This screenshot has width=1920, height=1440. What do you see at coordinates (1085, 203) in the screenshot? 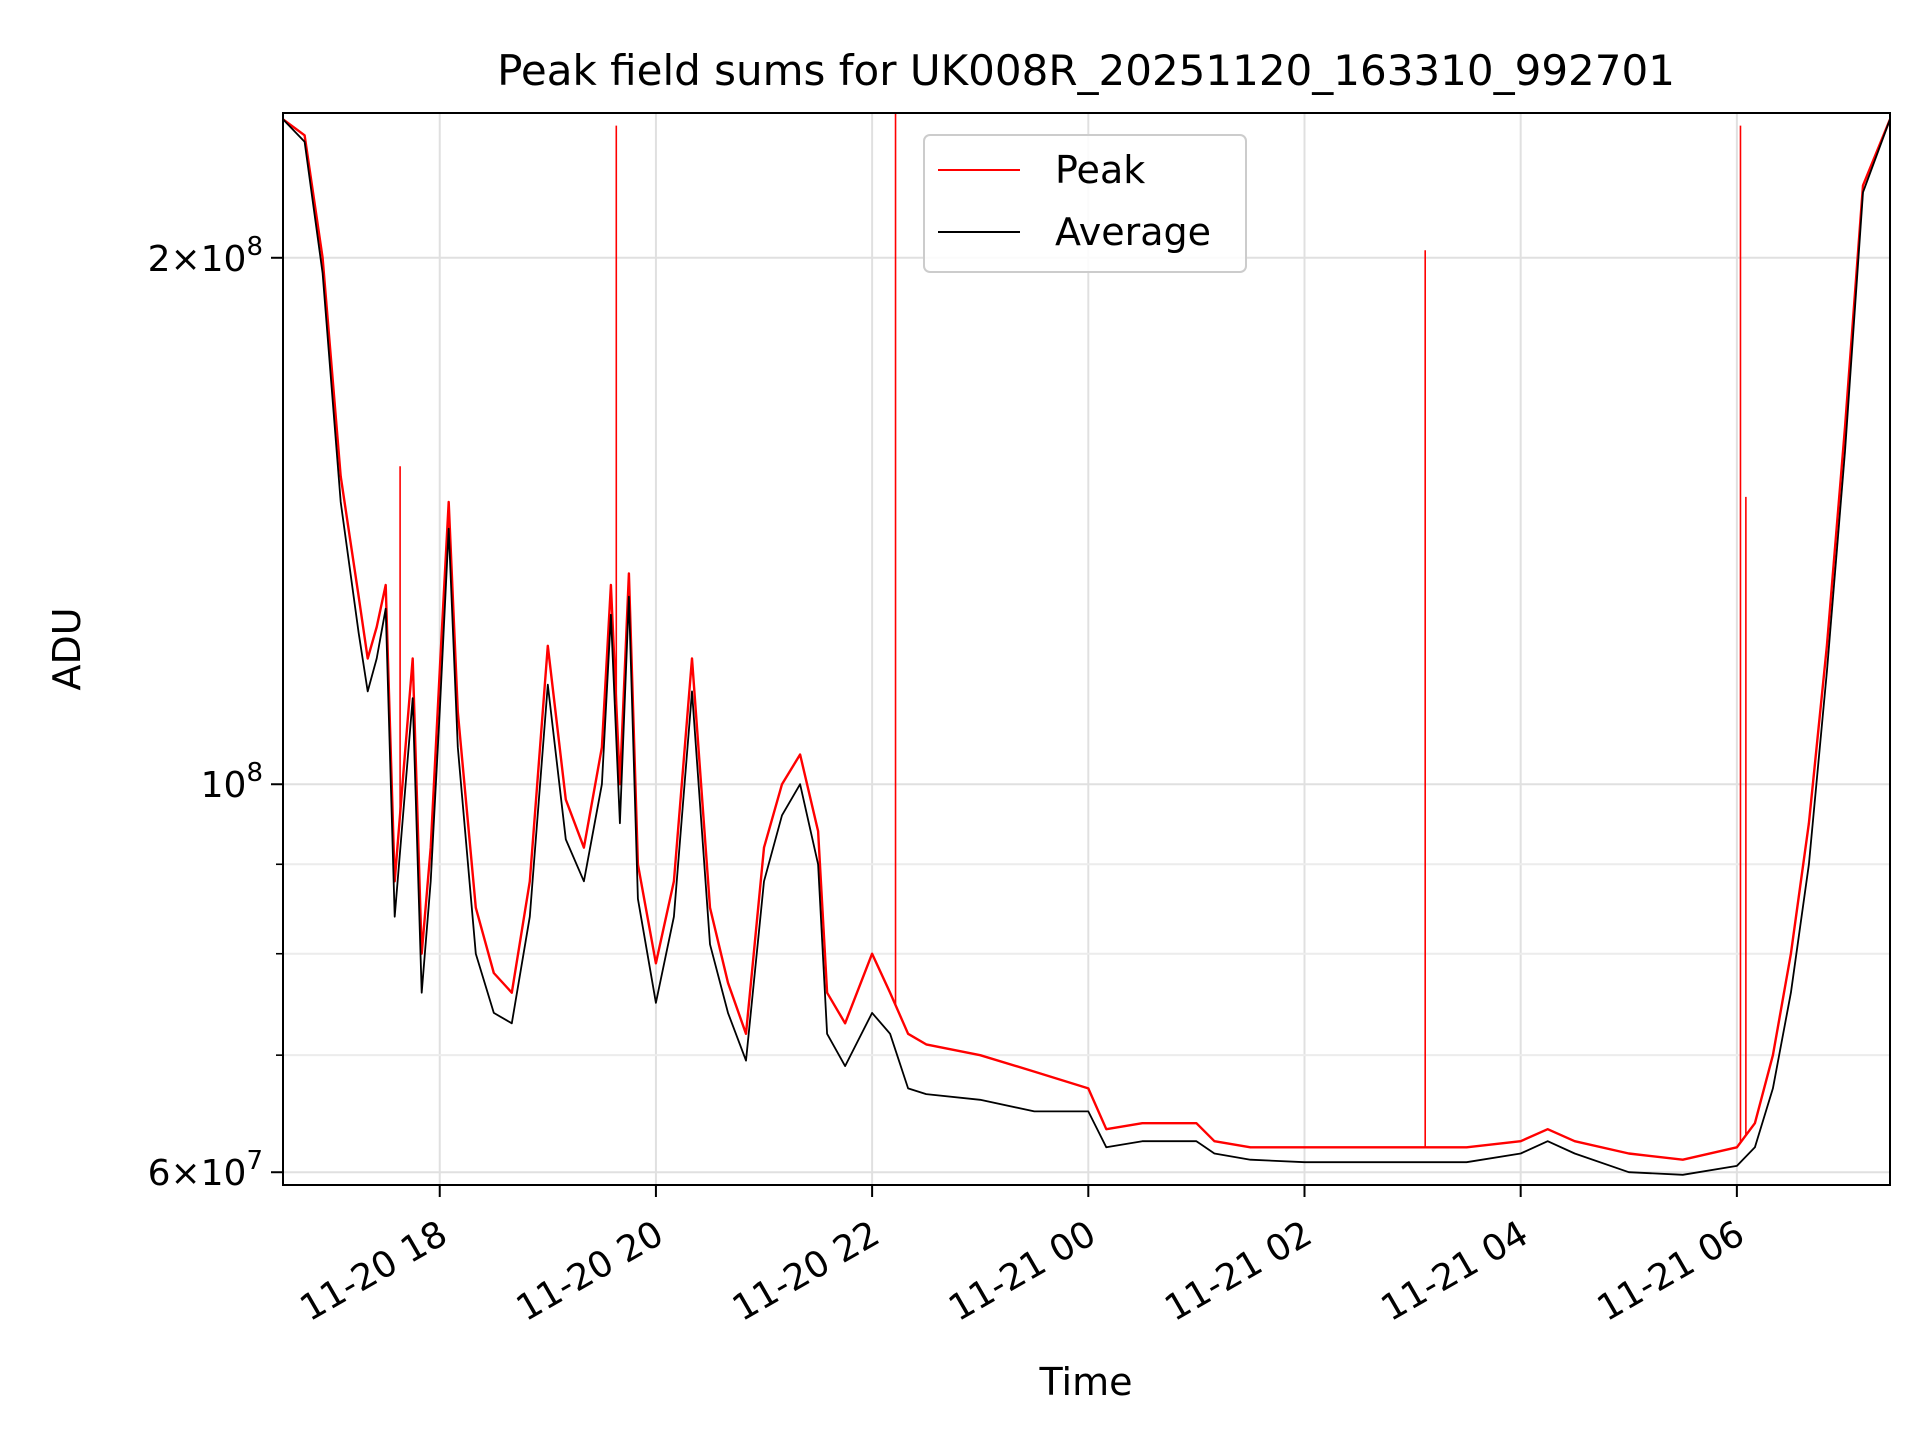
I see `legend: Peak Average` at bounding box center [1085, 203].